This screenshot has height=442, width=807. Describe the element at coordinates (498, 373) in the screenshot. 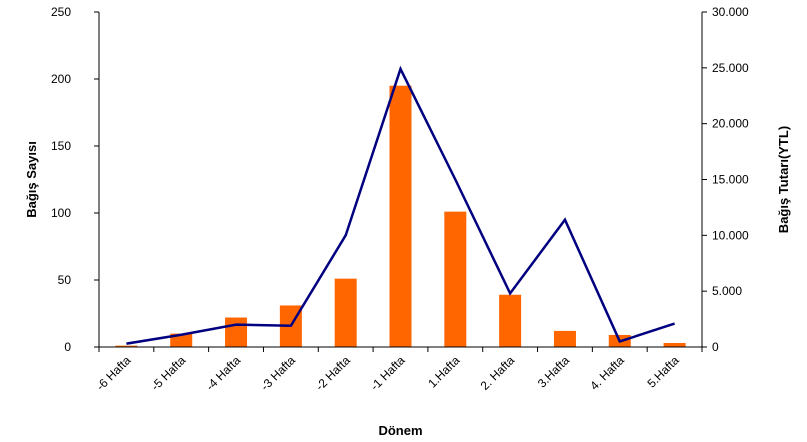

I see `x-tick-label: 2. Hafta` at that location.